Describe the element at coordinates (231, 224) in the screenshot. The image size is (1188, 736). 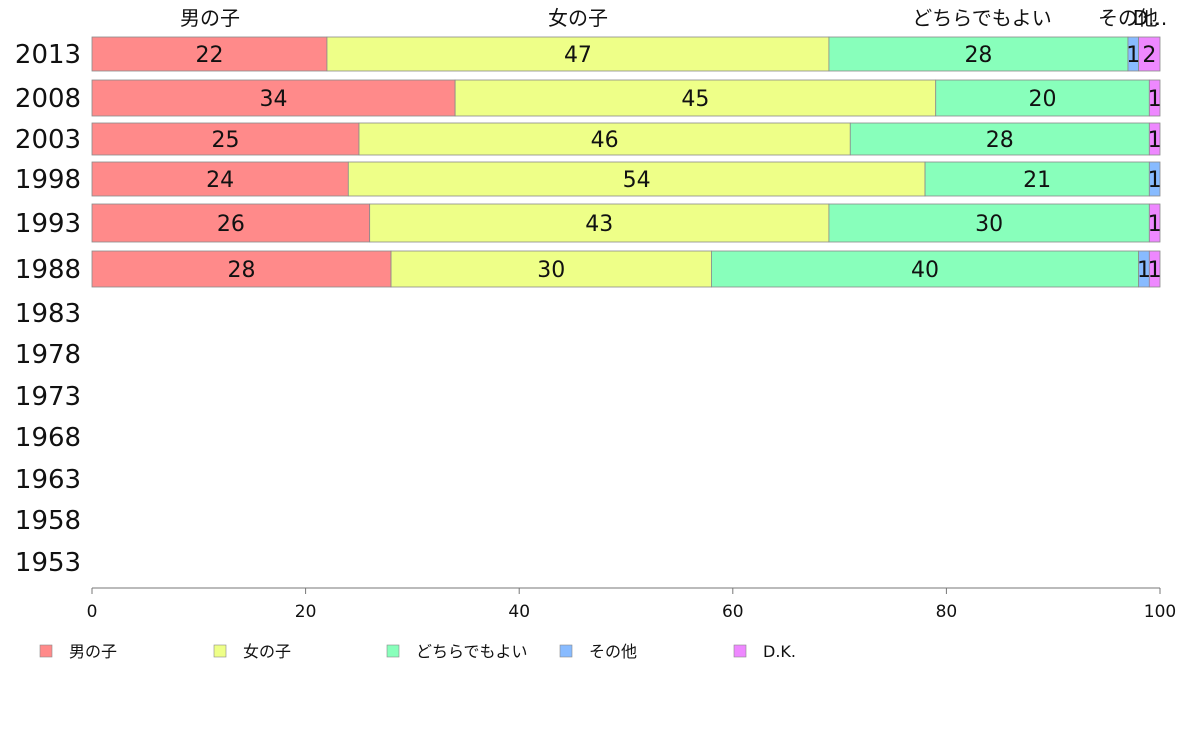
I see `bar-label-1993-0: 26` at that location.